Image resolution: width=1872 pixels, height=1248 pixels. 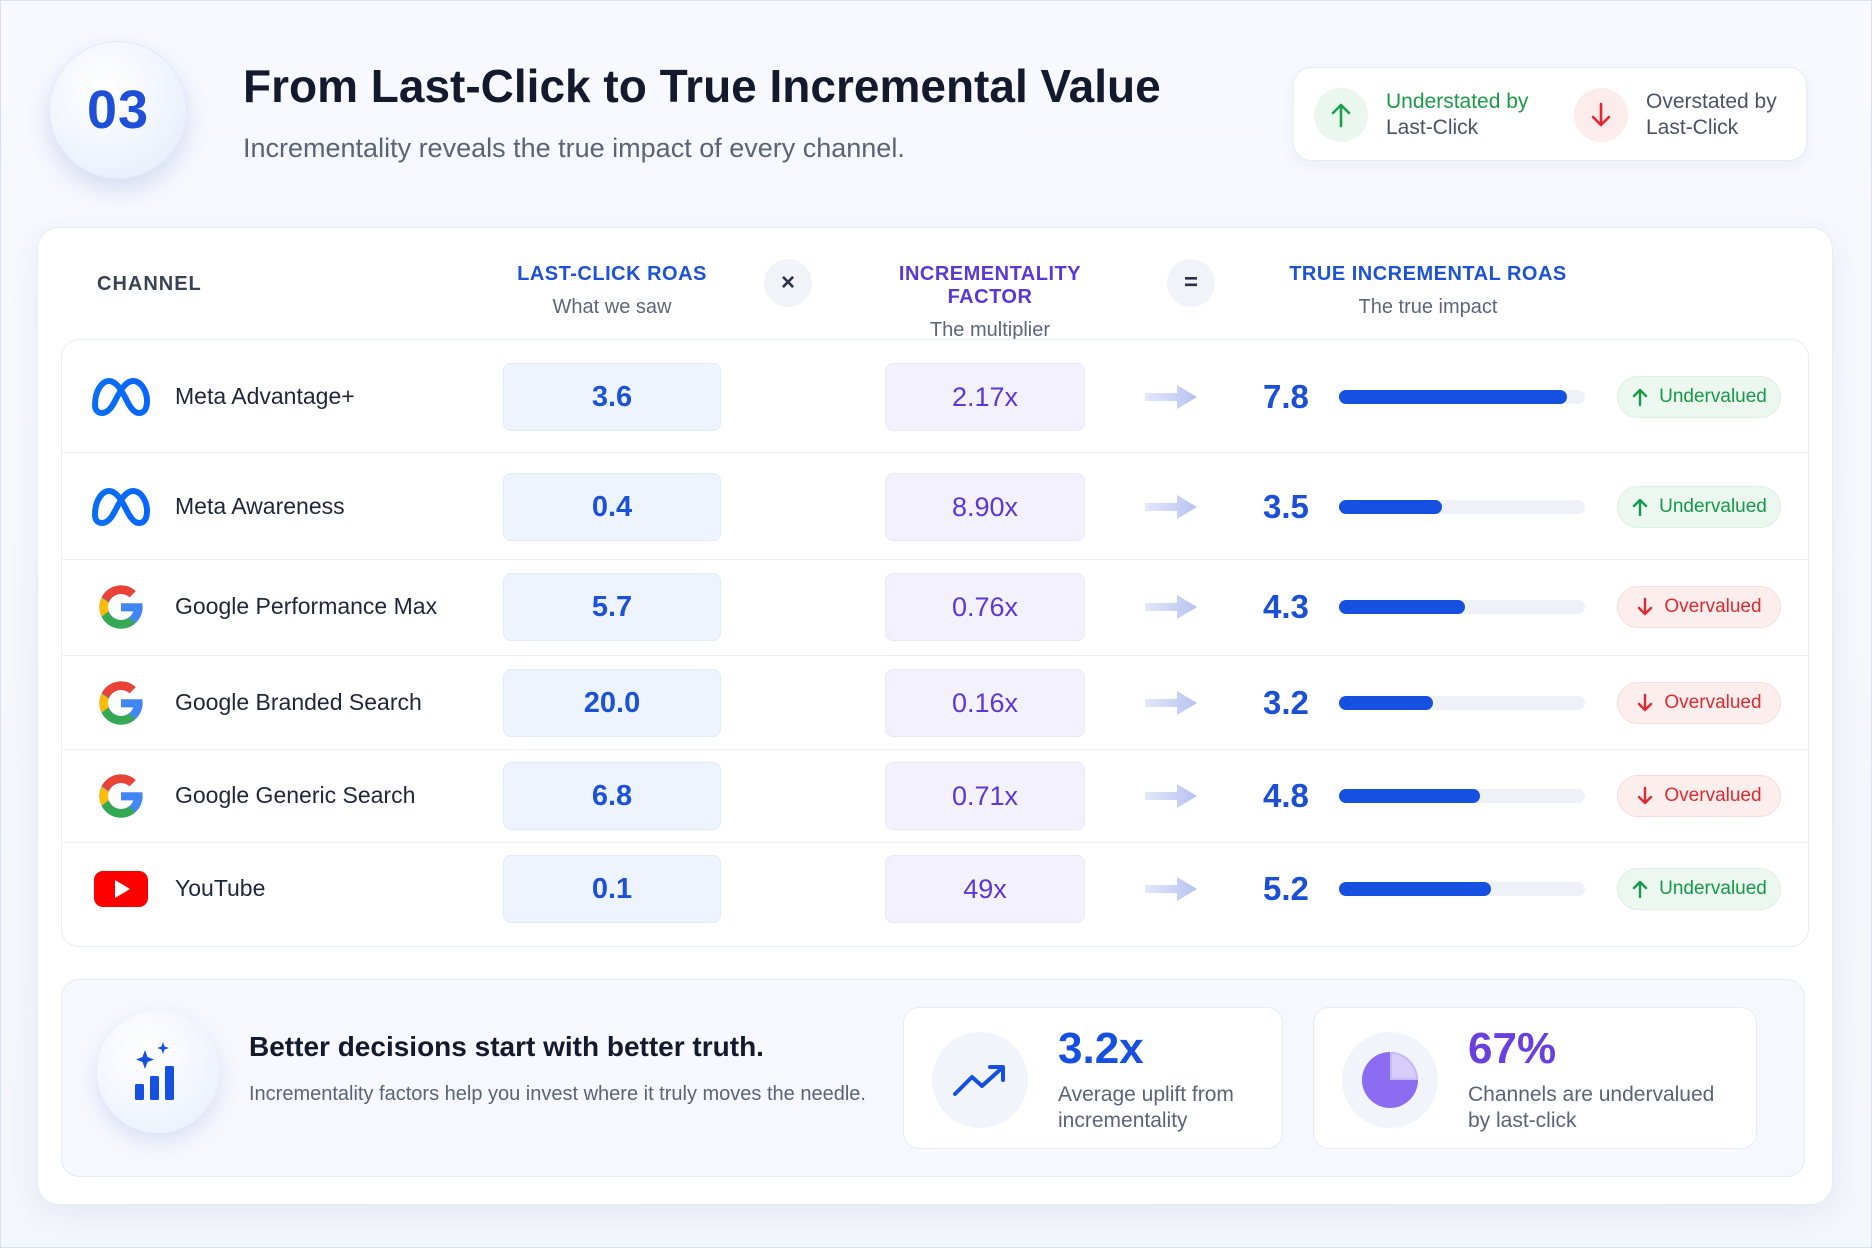 What do you see at coordinates (1146, 1107) in the screenshot?
I see `stat-uplift-label: Average uplift from incrementality` at bounding box center [1146, 1107].